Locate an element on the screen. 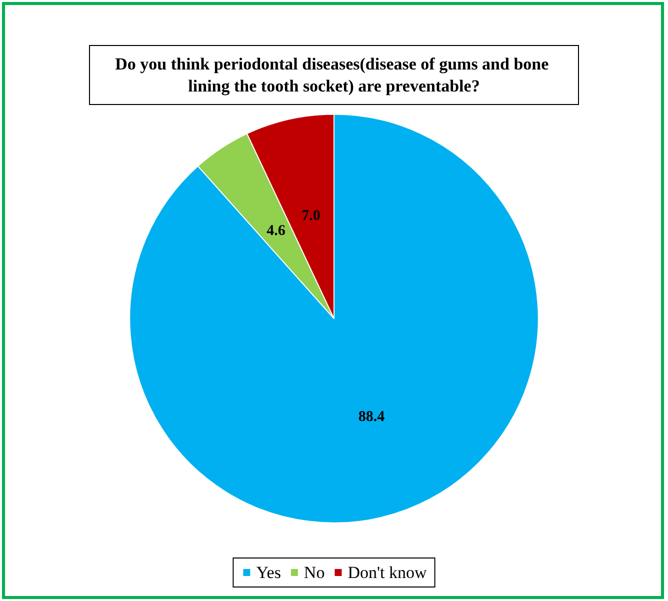 The height and width of the screenshot is (601, 668). data-label: 7.0 is located at coordinates (311, 216).